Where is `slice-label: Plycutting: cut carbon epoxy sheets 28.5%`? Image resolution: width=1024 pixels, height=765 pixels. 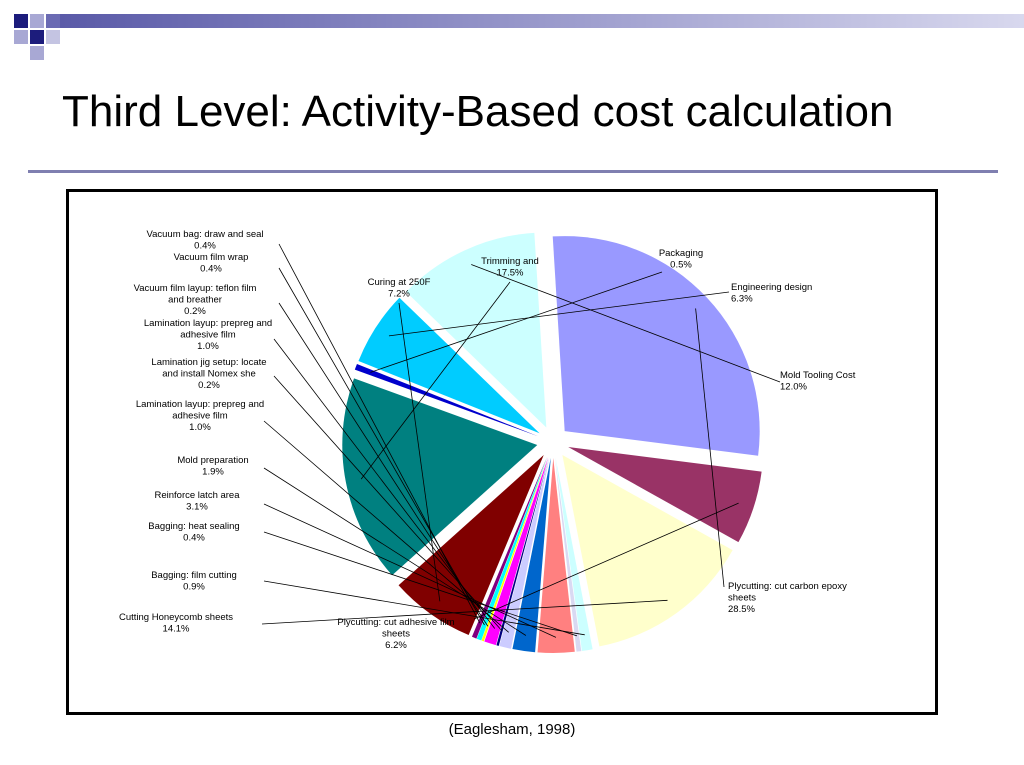
slice-label: Plycutting: cut carbon epoxy sheets 28.5% is located at coordinates (787, 598).